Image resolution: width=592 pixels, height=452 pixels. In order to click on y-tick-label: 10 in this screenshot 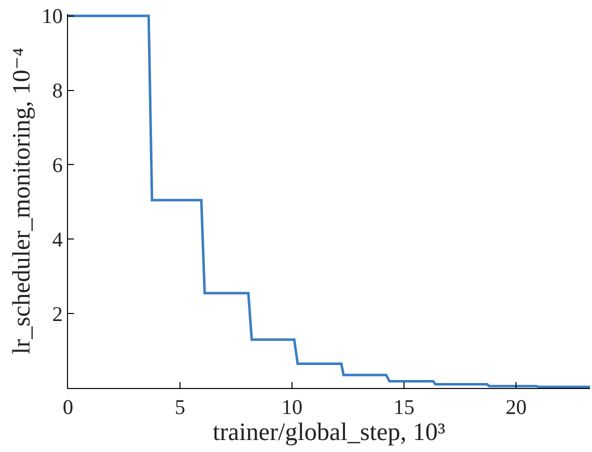, I will do `click(52, 16)`.